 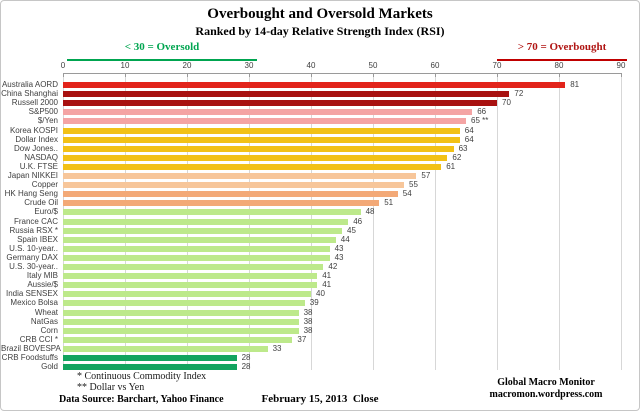 What do you see at coordinates (407, 194) in the screenshot?
I see `bar-value: 54` at bounding box center [407, 194].